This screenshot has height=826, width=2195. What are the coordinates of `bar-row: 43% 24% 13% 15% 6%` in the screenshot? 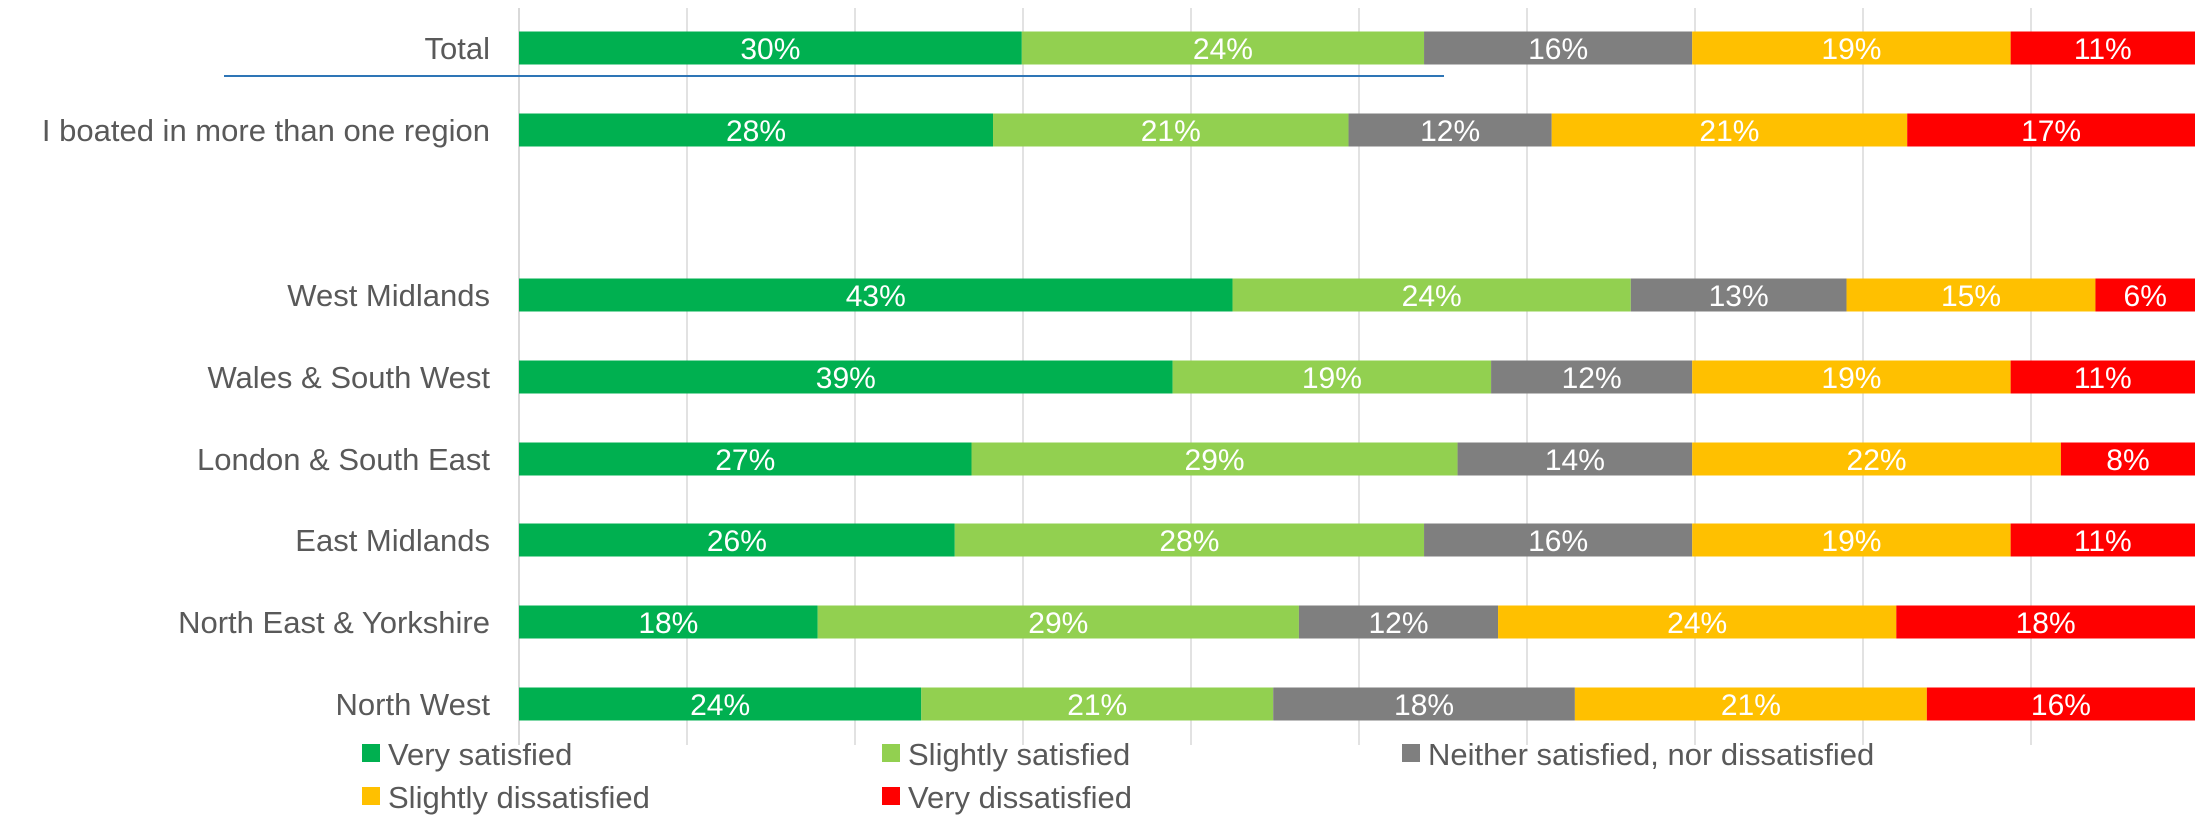 It's located at (1357, 295).